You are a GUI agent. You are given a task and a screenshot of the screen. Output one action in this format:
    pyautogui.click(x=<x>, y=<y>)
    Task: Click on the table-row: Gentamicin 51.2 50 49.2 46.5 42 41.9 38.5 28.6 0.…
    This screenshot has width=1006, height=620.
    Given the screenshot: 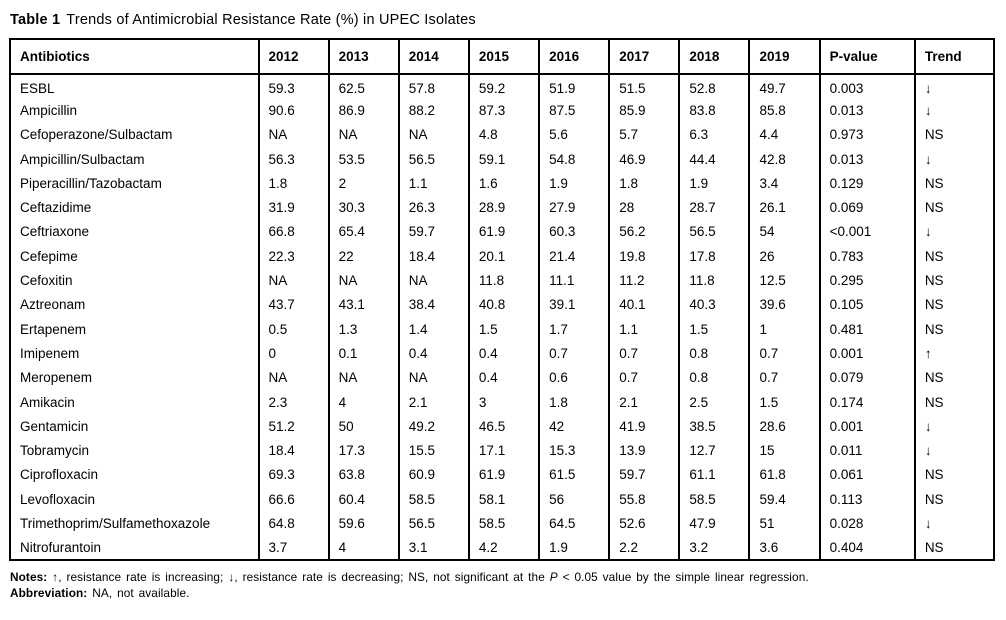 What is the action you would take?
    pyautogui.click(x=502, y=426)
    